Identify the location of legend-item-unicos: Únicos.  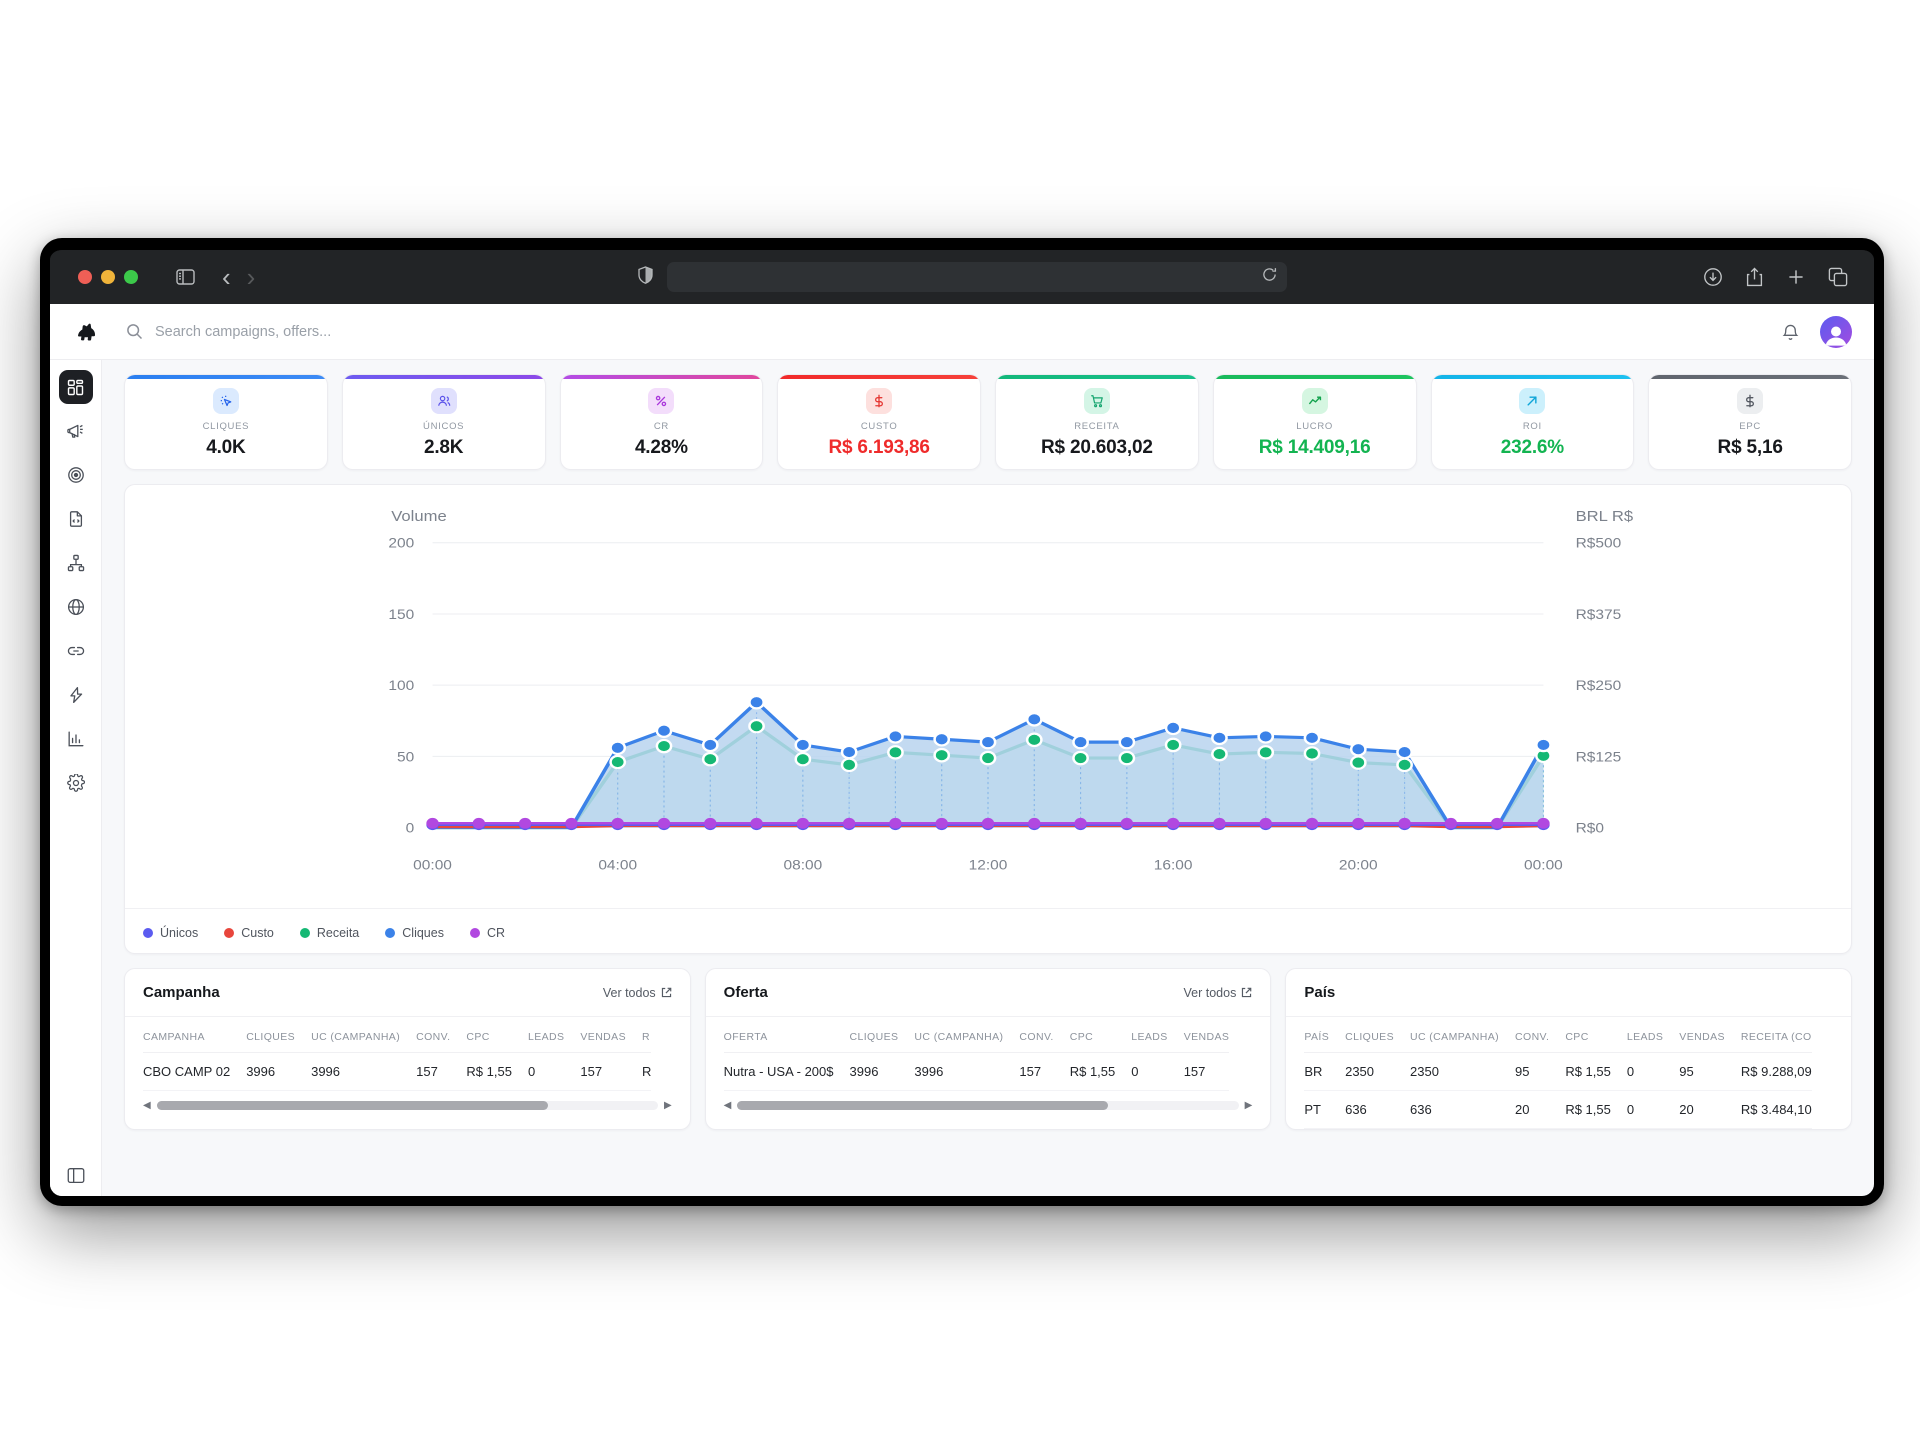
(170, 933).